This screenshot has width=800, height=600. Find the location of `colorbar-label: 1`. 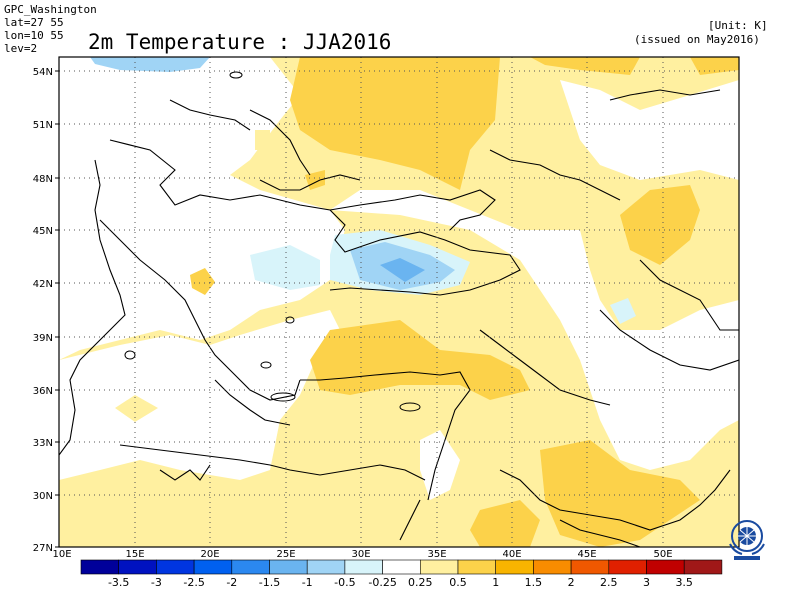

colorbar-label: 1 is located at coordinates (495, 582).